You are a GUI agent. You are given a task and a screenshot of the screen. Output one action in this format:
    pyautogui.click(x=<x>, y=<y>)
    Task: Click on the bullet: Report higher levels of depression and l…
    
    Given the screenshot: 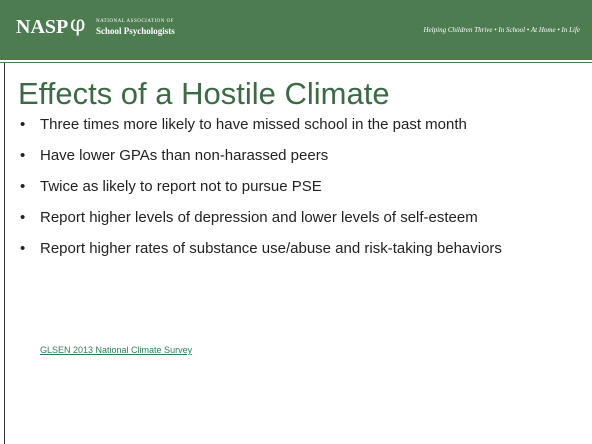 What is the action you would take?
    pyautogui.click(x=278, y=218)
    